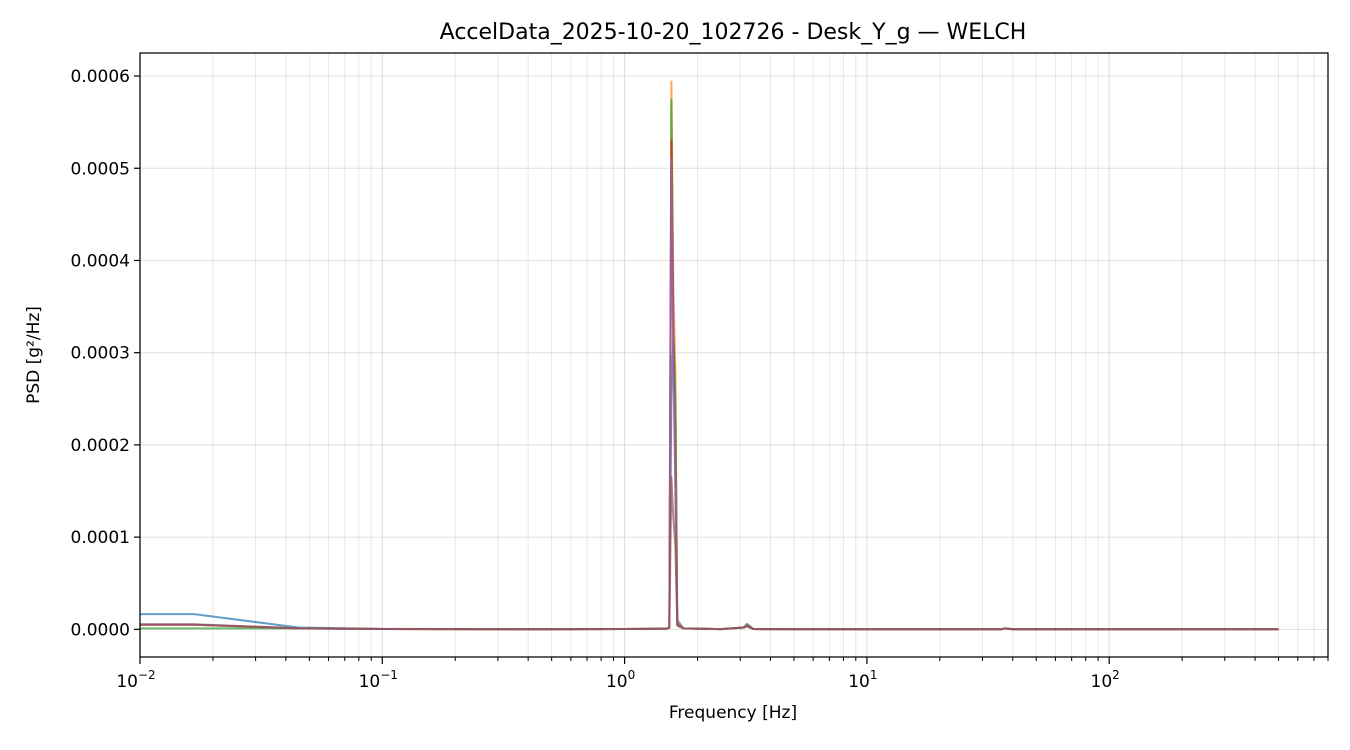 Image resolution: width=1350 pixels, height=750 pixels. What do you see at coordinates (100, 538) in the screenshot?
I see `y-tick-label: 0.0001` at bounding box center [100, 538].